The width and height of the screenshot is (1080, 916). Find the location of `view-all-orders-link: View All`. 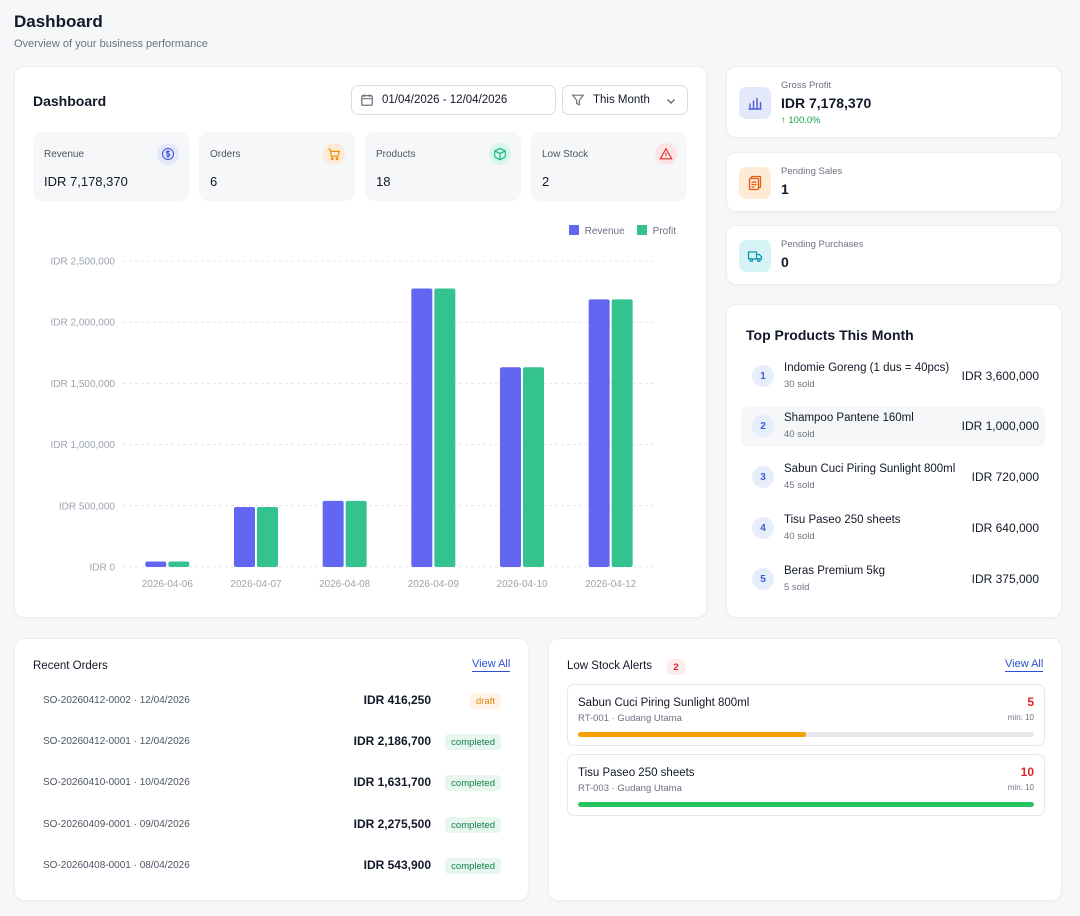

view-all-orders-link: View All is located at coordinates (491, 665).